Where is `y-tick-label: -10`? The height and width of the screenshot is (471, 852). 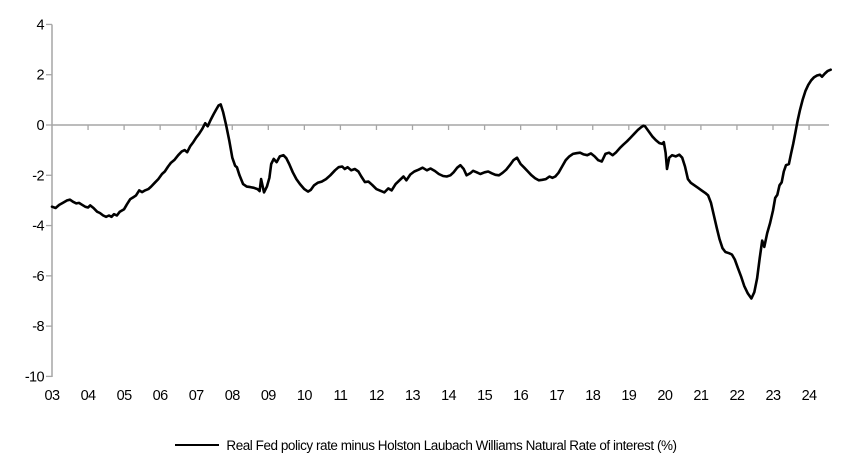 y-tick-label: -10 is located at coordinates (35, 377).